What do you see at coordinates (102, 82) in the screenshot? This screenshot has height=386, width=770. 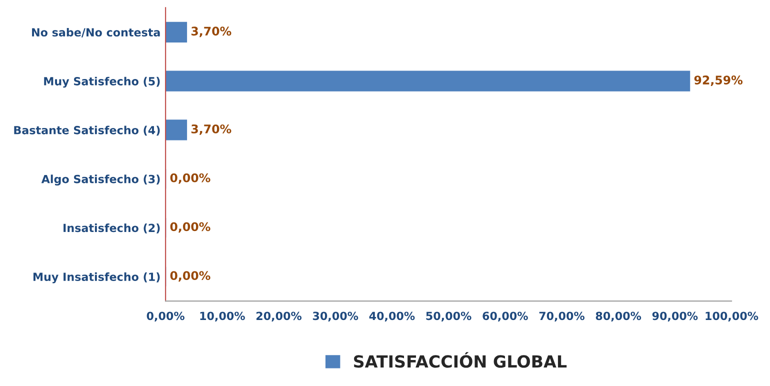 I see `y-tick-label: Muy Satisfecho (5)` at bounding box center [102, 82].